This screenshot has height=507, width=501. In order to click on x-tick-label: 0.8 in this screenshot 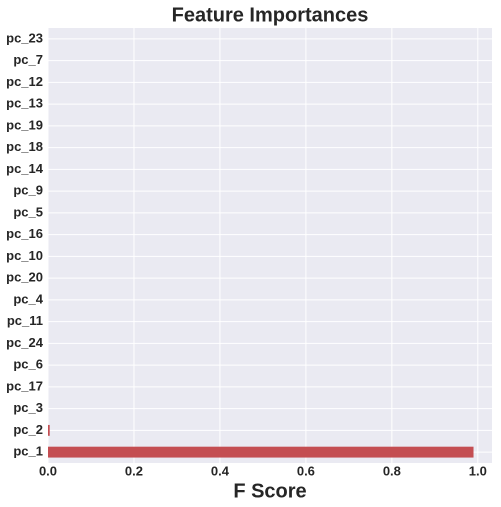, I will do `click(392, 470)`.